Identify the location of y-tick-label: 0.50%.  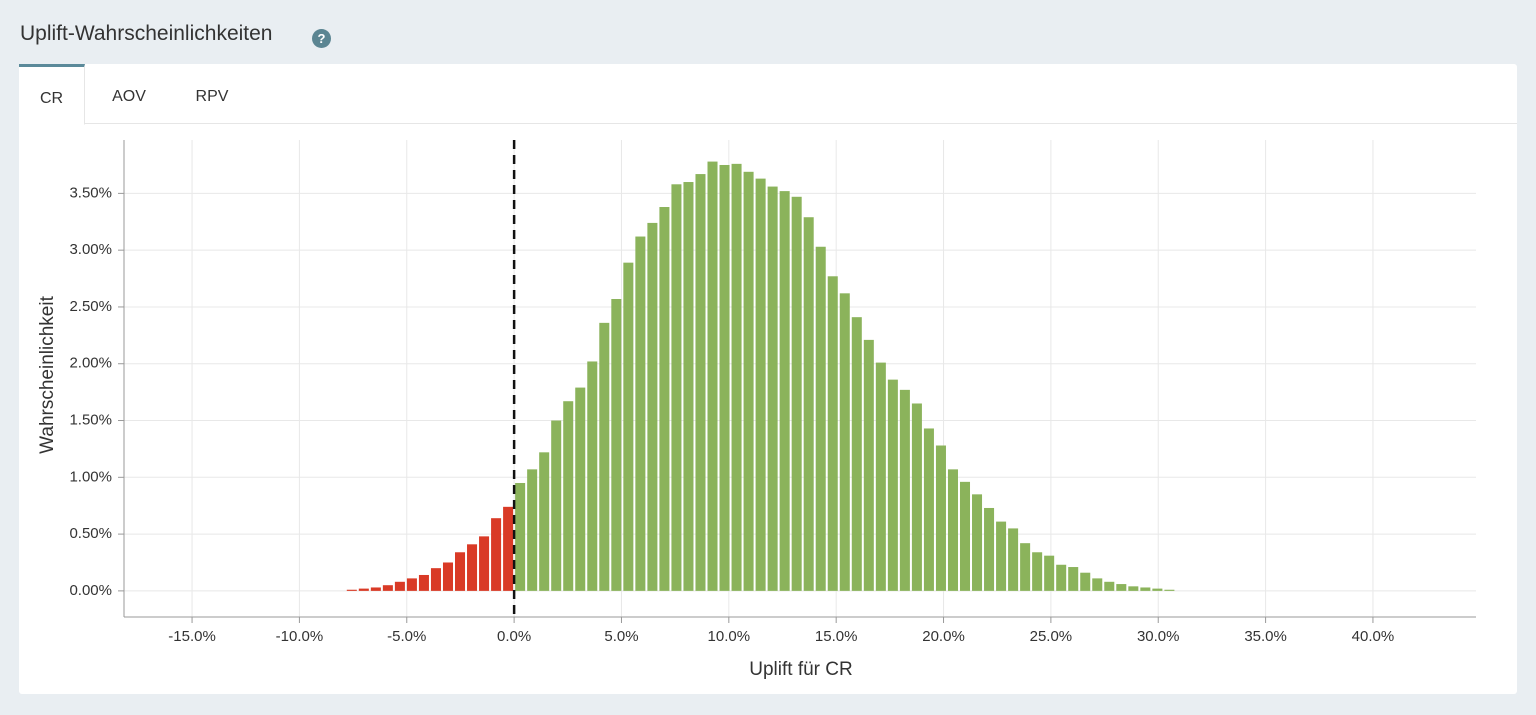
(90, 533).